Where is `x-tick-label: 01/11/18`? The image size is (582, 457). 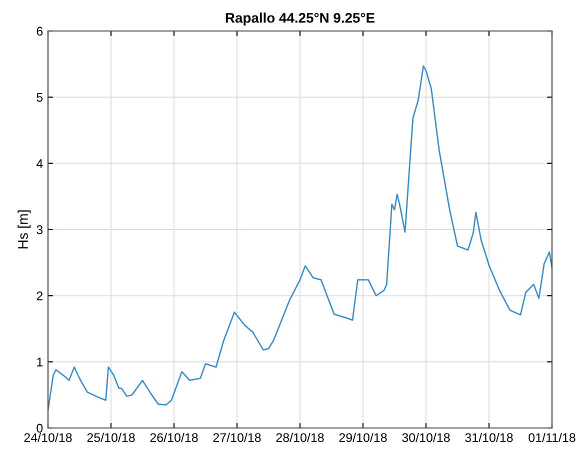 x-tick-label: 01/11/18 is located at coordinates (552, 437).